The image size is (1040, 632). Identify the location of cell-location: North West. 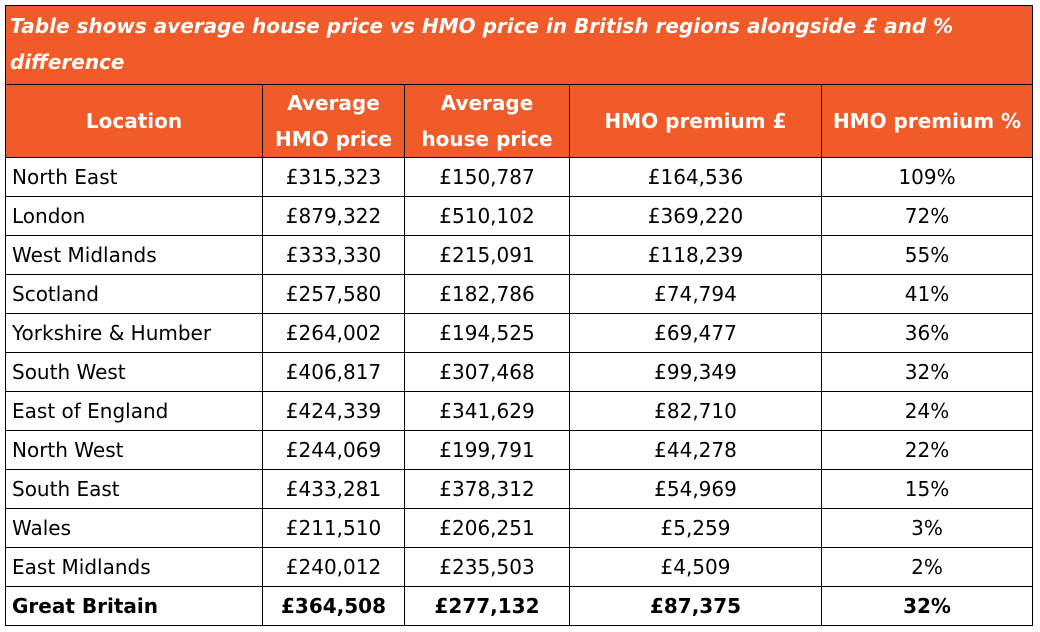
(134, 450).